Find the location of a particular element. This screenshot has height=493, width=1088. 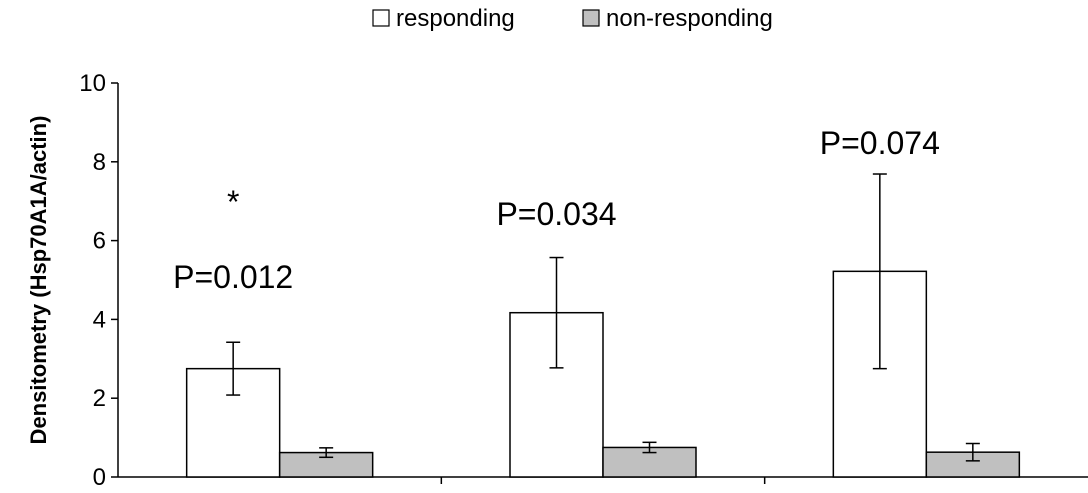

legend-label-responding: responding is located at coordinates (455, 18).